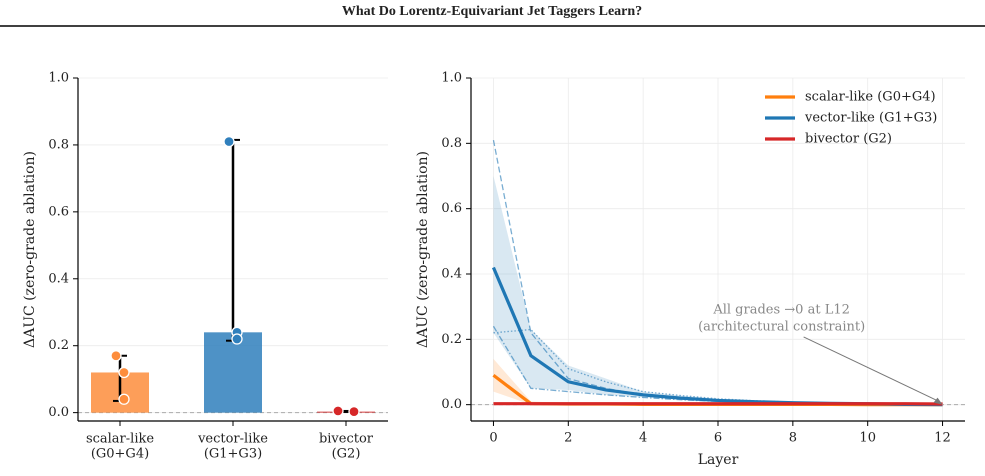 This screenshot has width=985, height=476. I want to click on annotation-arrow, so click(871, 369).